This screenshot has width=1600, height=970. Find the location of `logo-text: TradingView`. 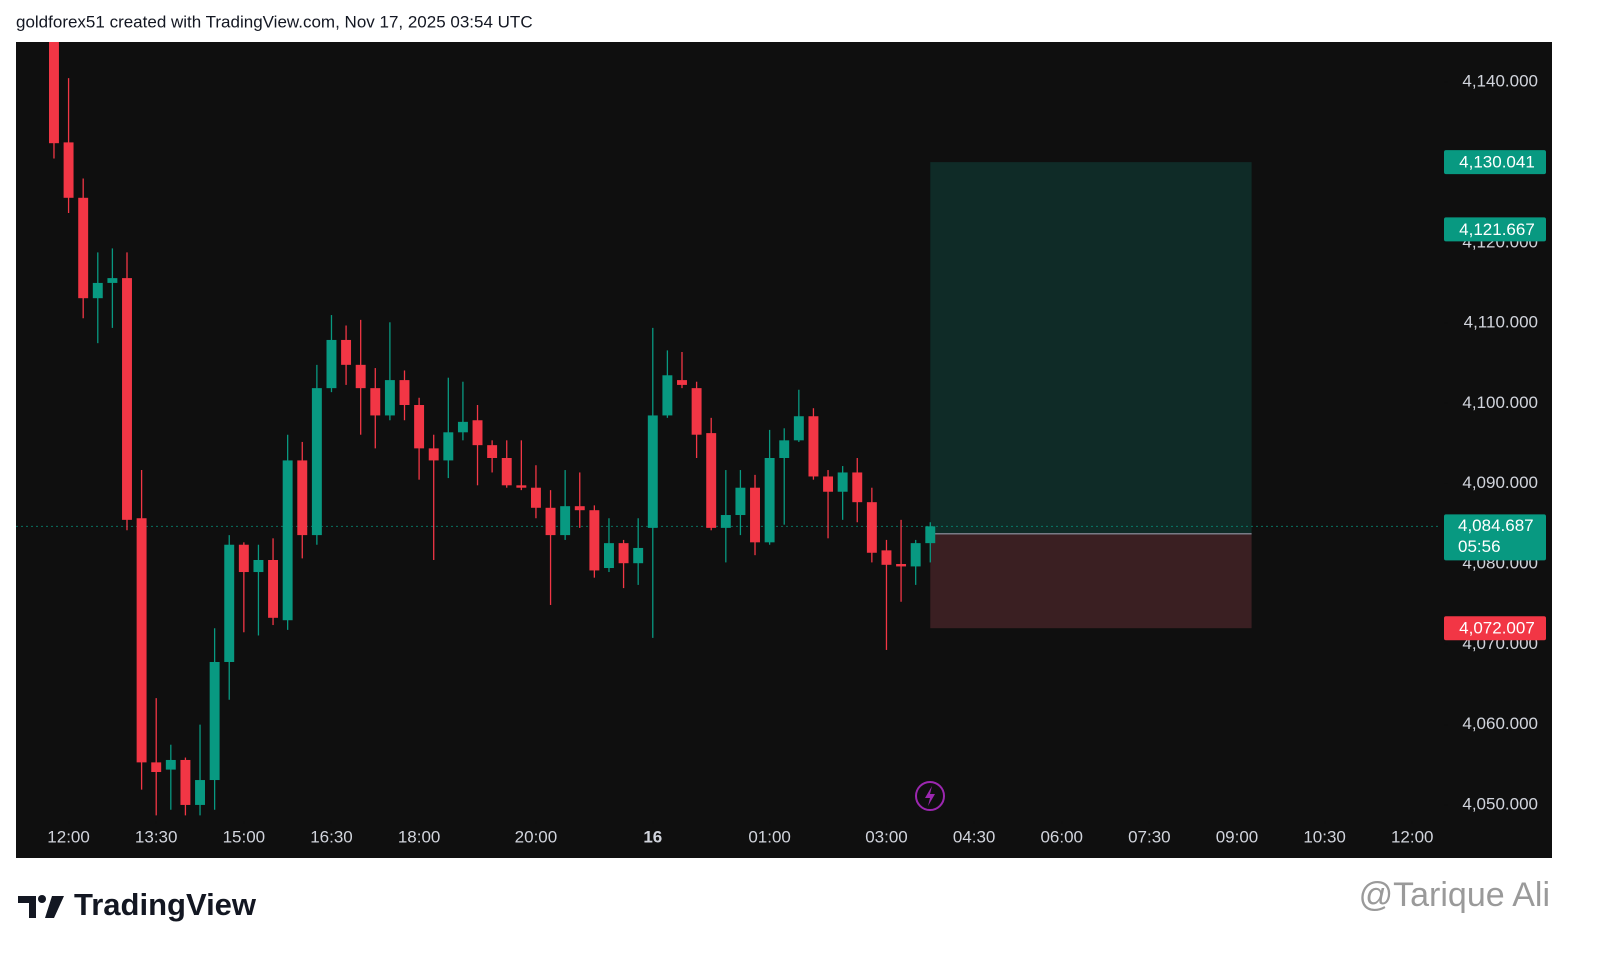

logo-text: TradingView is located at coordinates (165, 904).